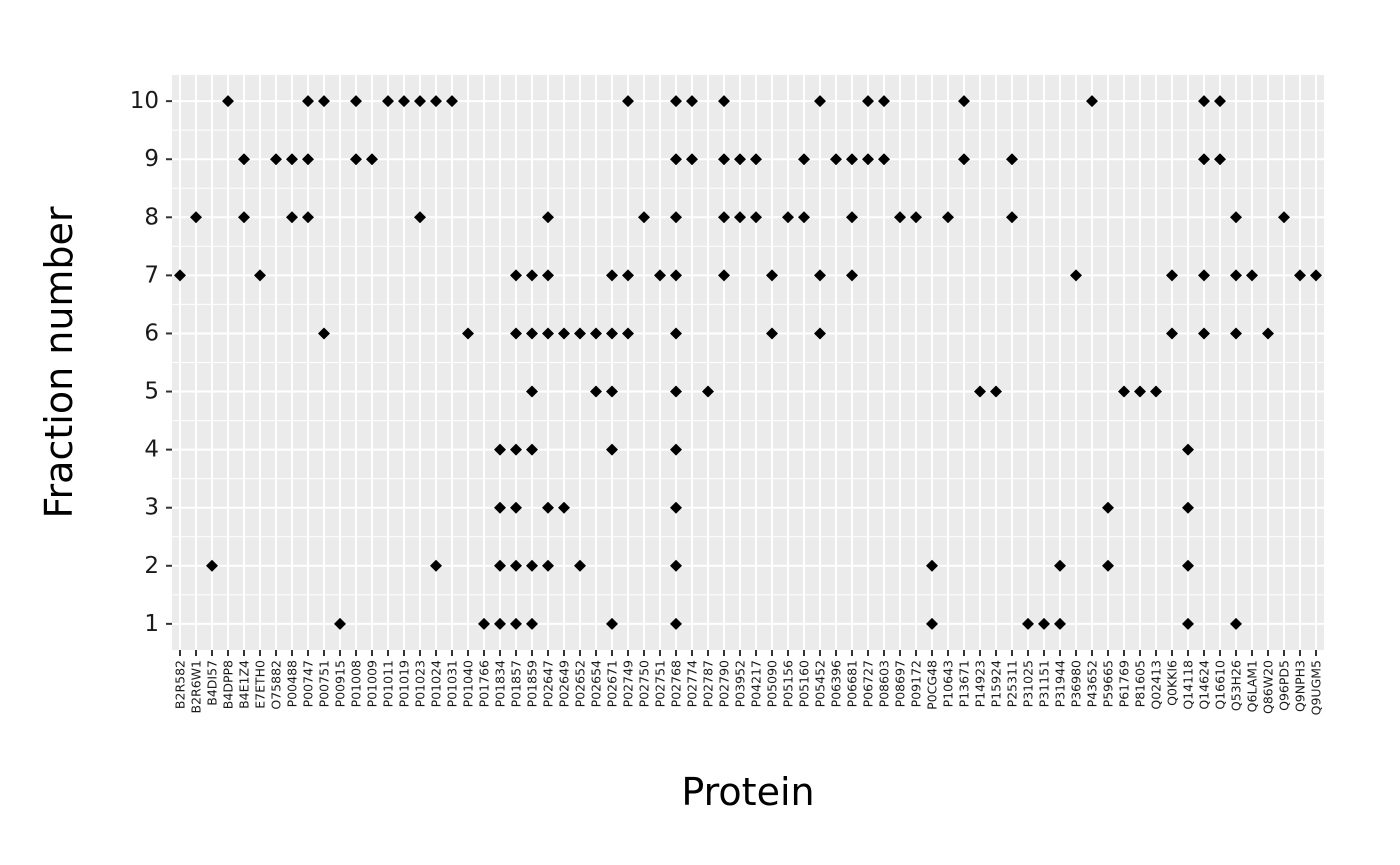 The height and width of the screenshot is (865, 1400). What do you see at coordinates (1060, 683) in the screenshot?
I see `x-tick-label: P31944` at bounding box center [1060, 683].